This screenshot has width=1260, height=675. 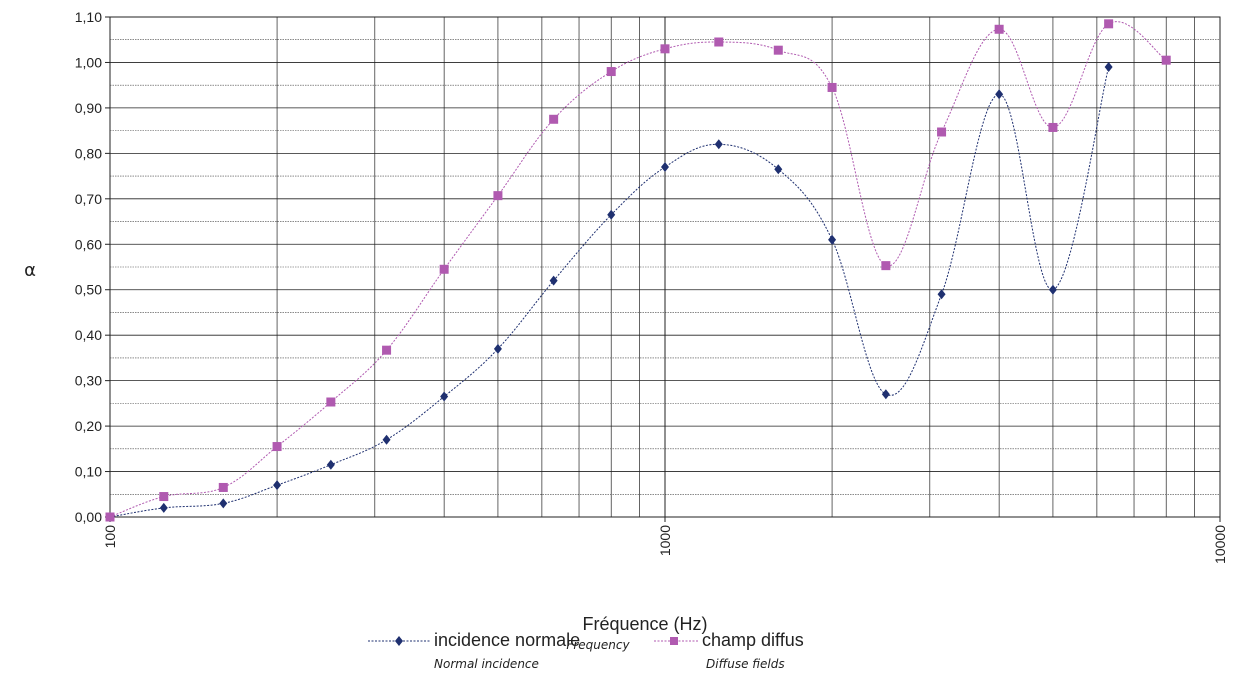 I want to click on legend-sublabel-diffuse: Diffuse fields, so click(x=745, y=664).